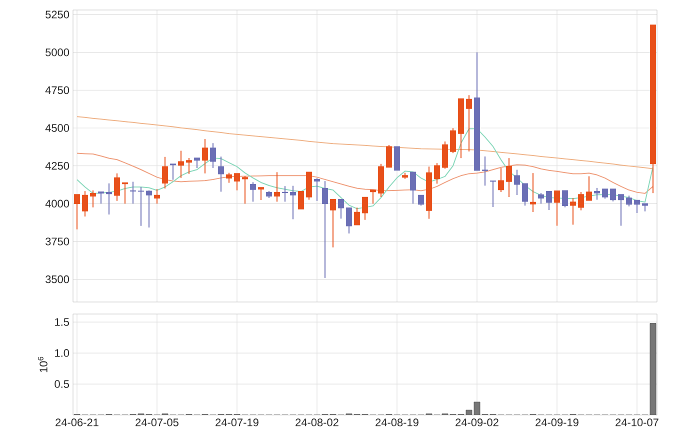  I want to click on y-tick-label: 5000, so click(58, 52).